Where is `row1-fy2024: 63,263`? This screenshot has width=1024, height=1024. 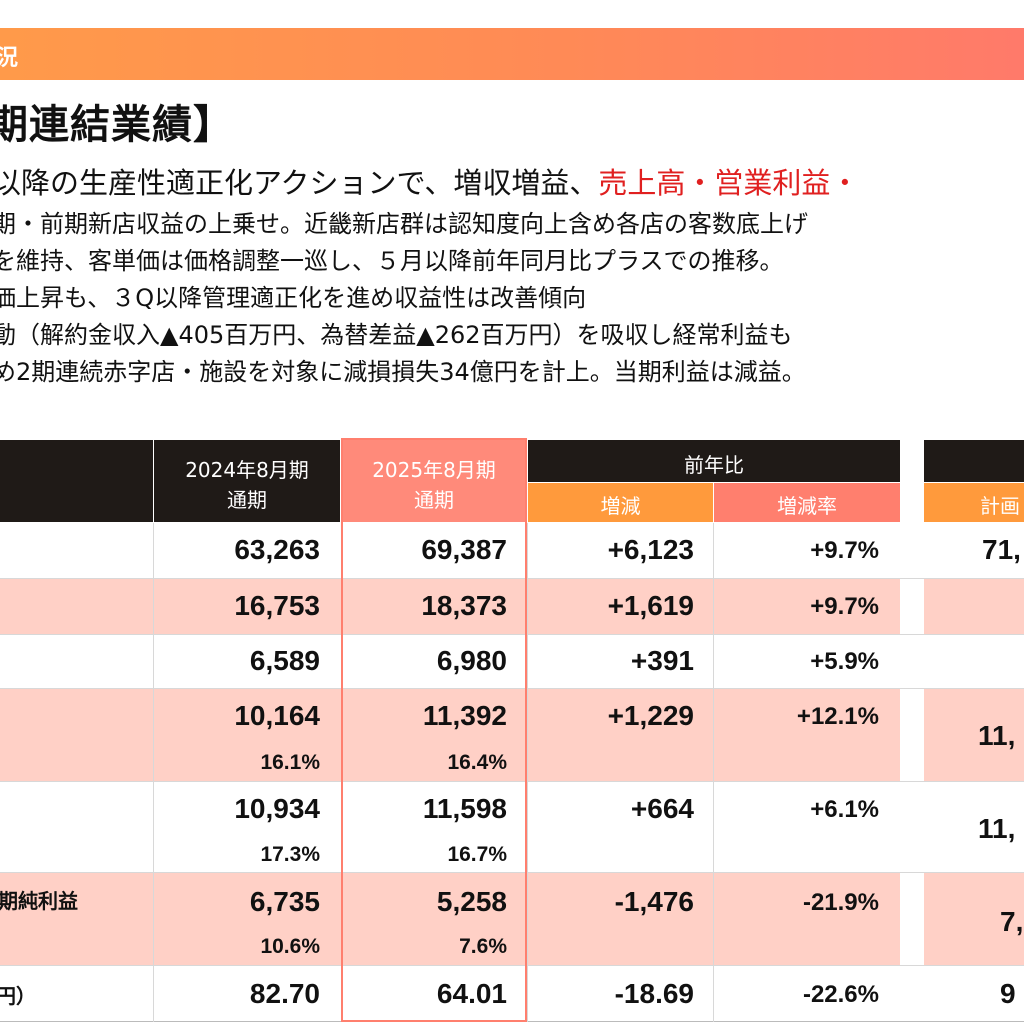 row1-fy2024: 63,263 is located at coordinates (277, 549).